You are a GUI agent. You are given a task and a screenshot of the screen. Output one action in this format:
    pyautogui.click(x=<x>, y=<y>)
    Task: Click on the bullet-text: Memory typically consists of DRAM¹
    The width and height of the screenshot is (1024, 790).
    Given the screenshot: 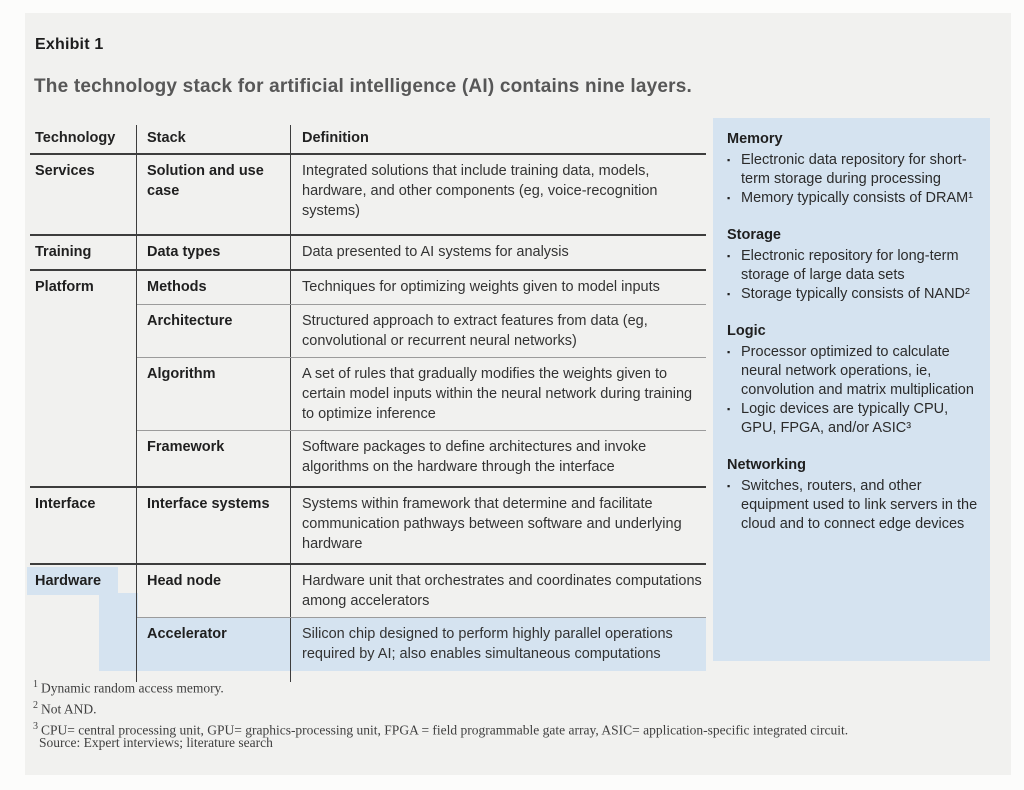 What is the action you would take?
    pyautogui.click(x=857, y=198)
    